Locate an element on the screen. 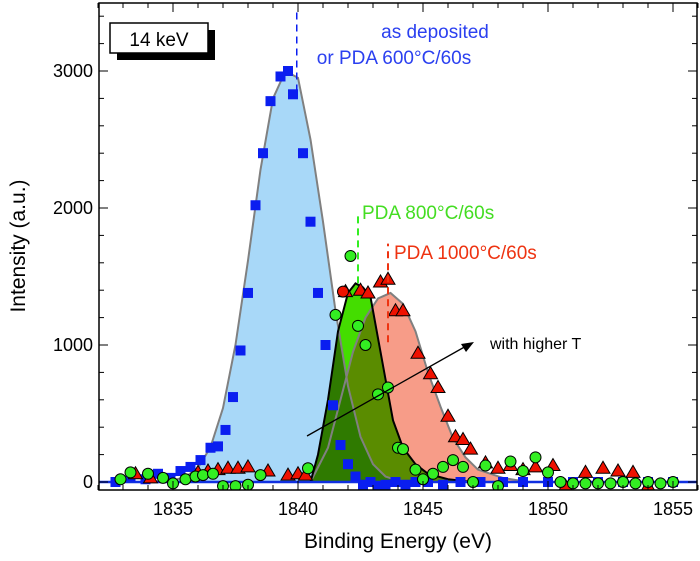 This screenshot has height=561, width=700. label-with-higher-t: with higher T is located at coordinates (535, 344).